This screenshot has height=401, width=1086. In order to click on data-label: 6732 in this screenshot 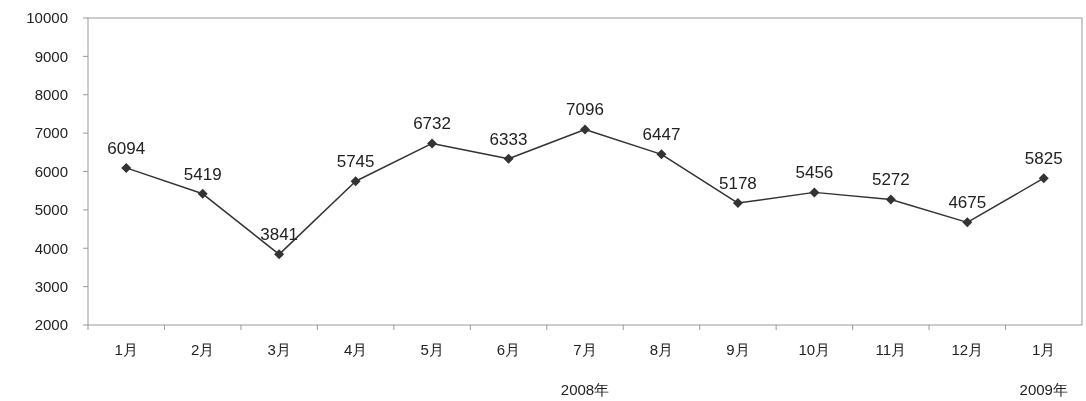, I will do `click(432, 124)`.